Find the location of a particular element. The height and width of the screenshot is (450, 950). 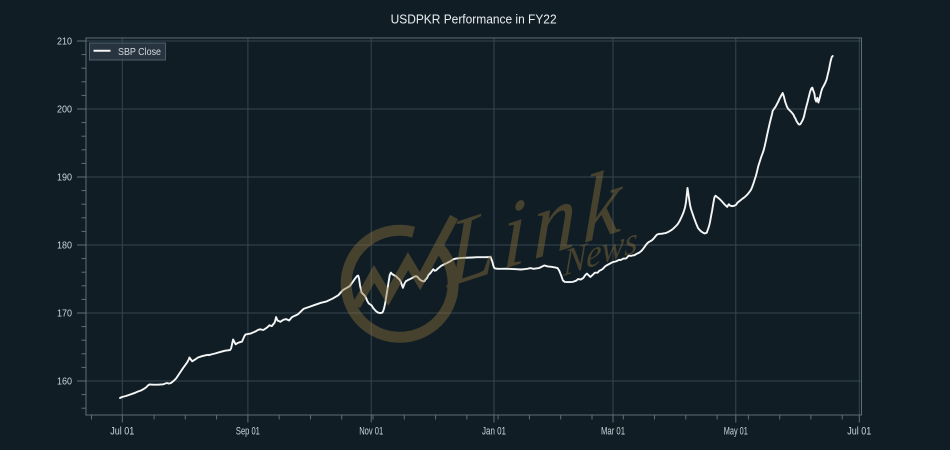

svg-text: 160 is located at coordinates (64, 381).